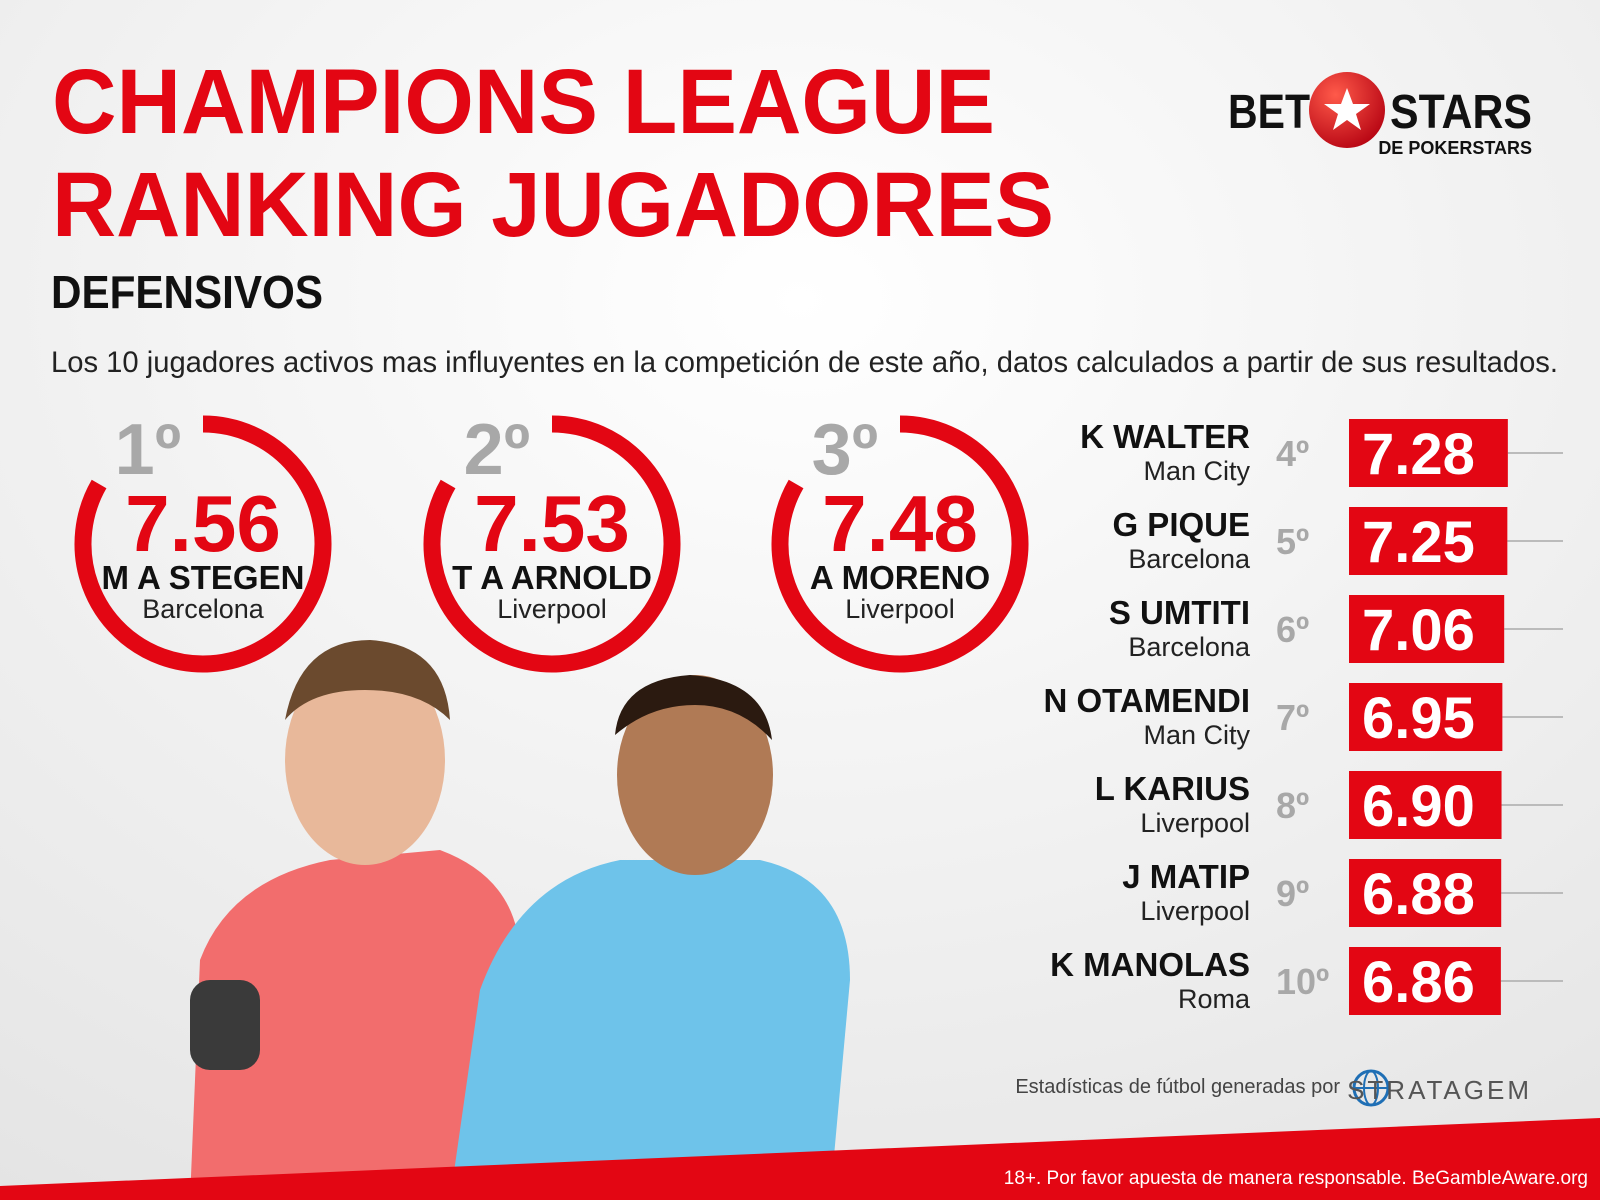 This screenshot has width=1600, height=1200. Describe the element at coordinates (1292, 541) in the screenshot. I see `player-rank: 5º` at that location.